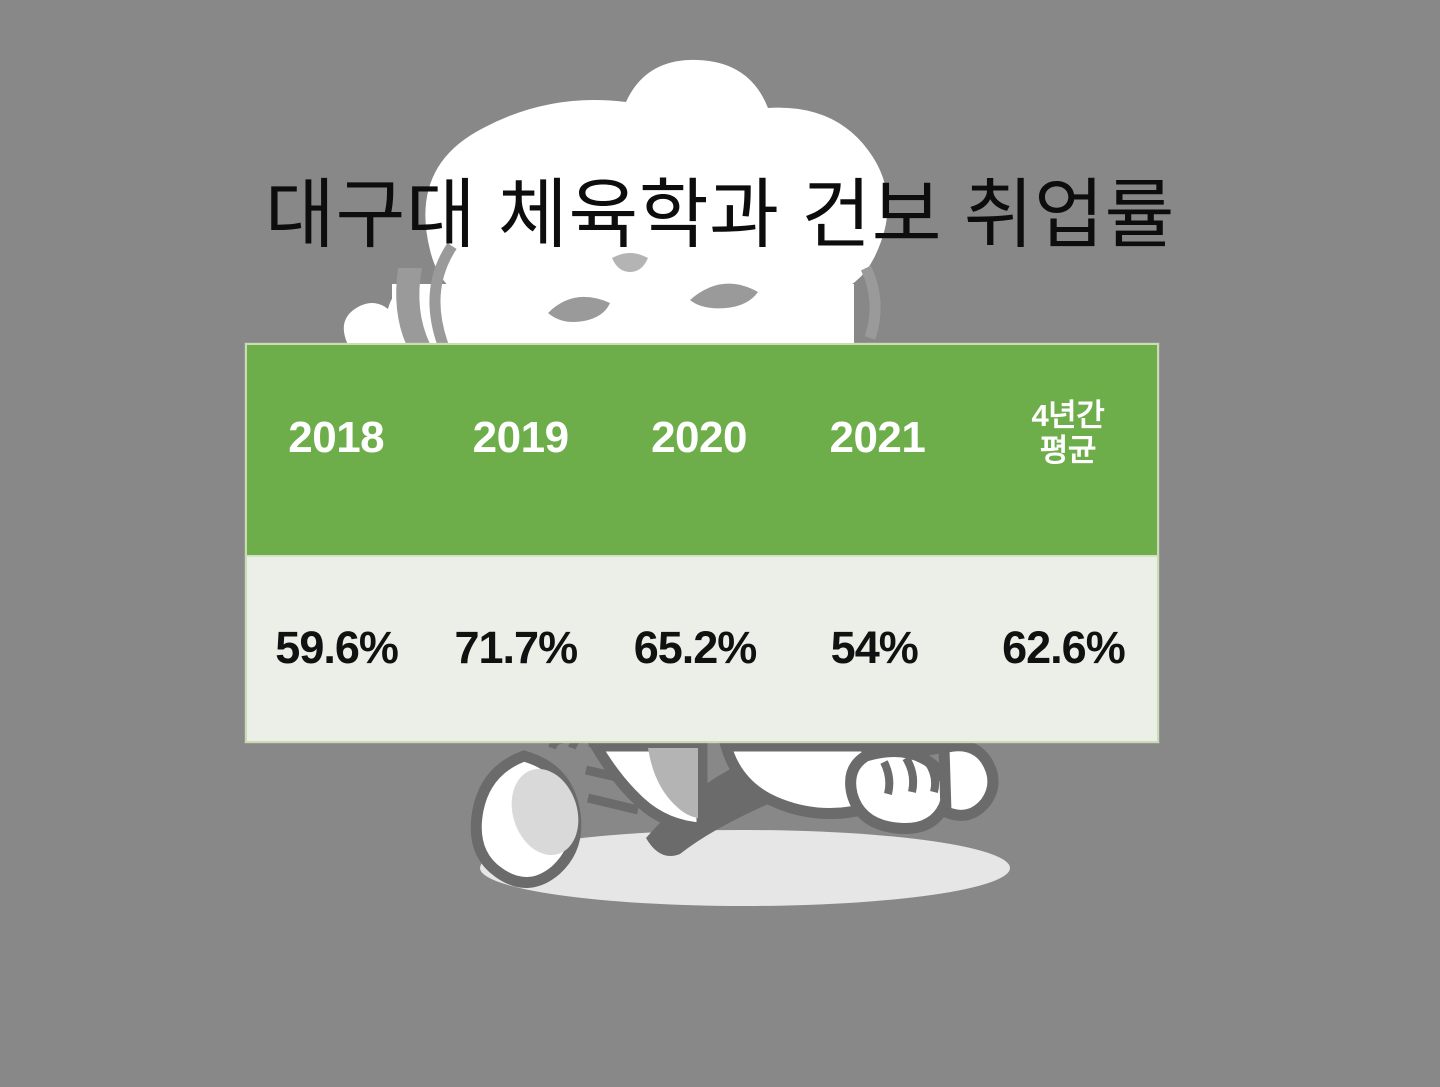 This screenshot has height=1087, width=1440. I want to click on value-2021: 54%, so click(874, 648).